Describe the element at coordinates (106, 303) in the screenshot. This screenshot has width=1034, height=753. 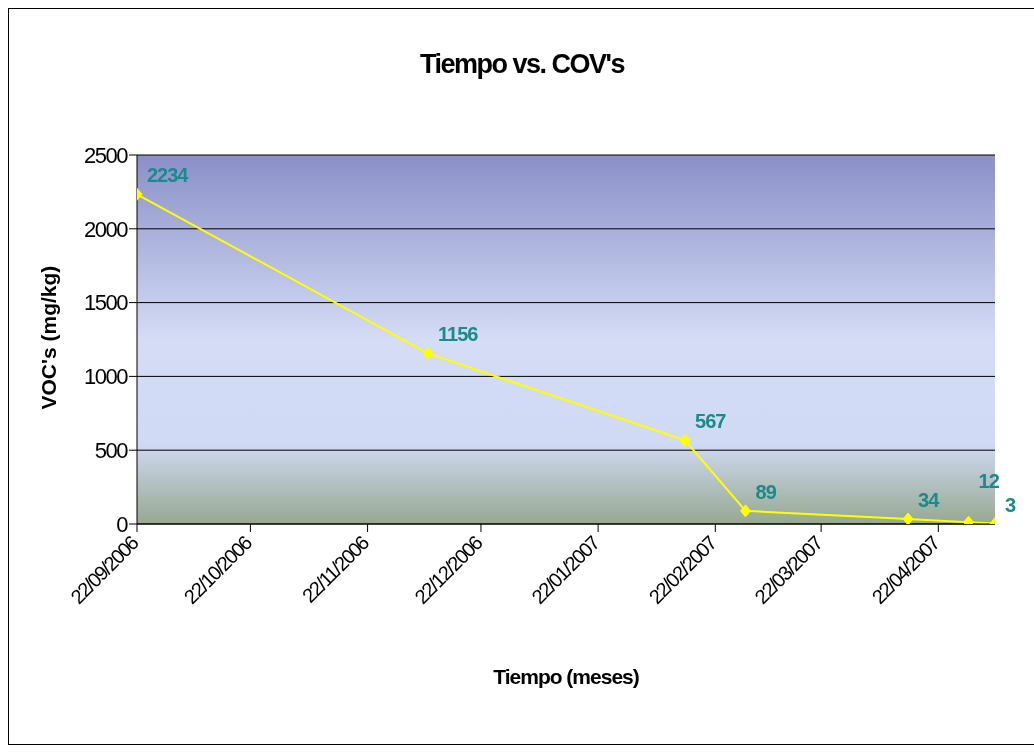
I see `y-tick-label: 1500` at that location.